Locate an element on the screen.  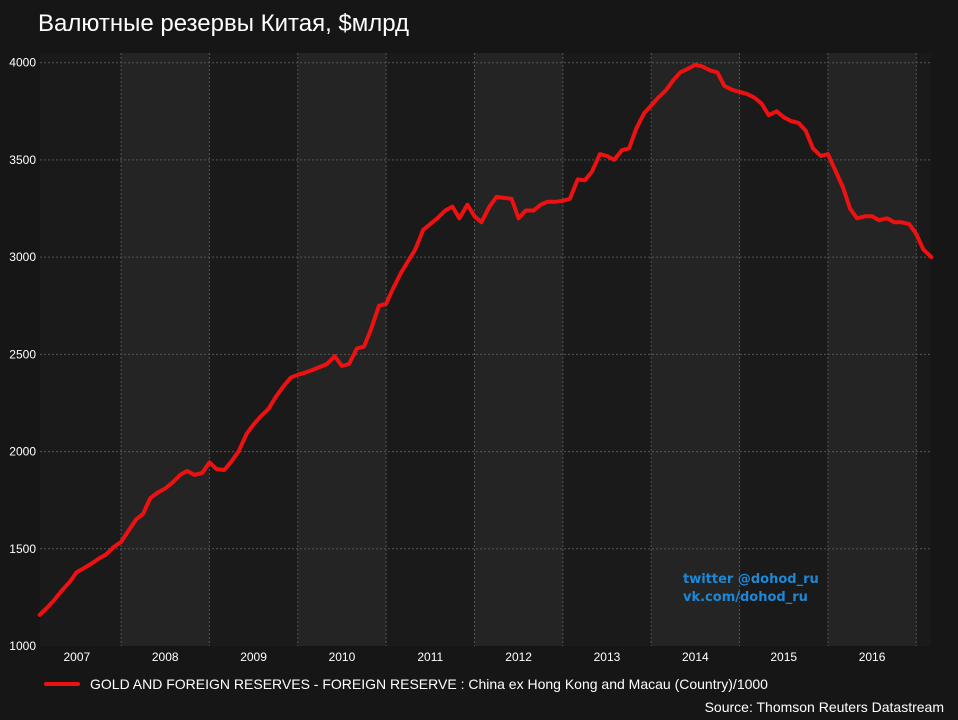
x-axis-ticks: 2007 2008 2009 2010 2011 2012 2013 2014 2015 2016 is located at coordinates (474, 657).